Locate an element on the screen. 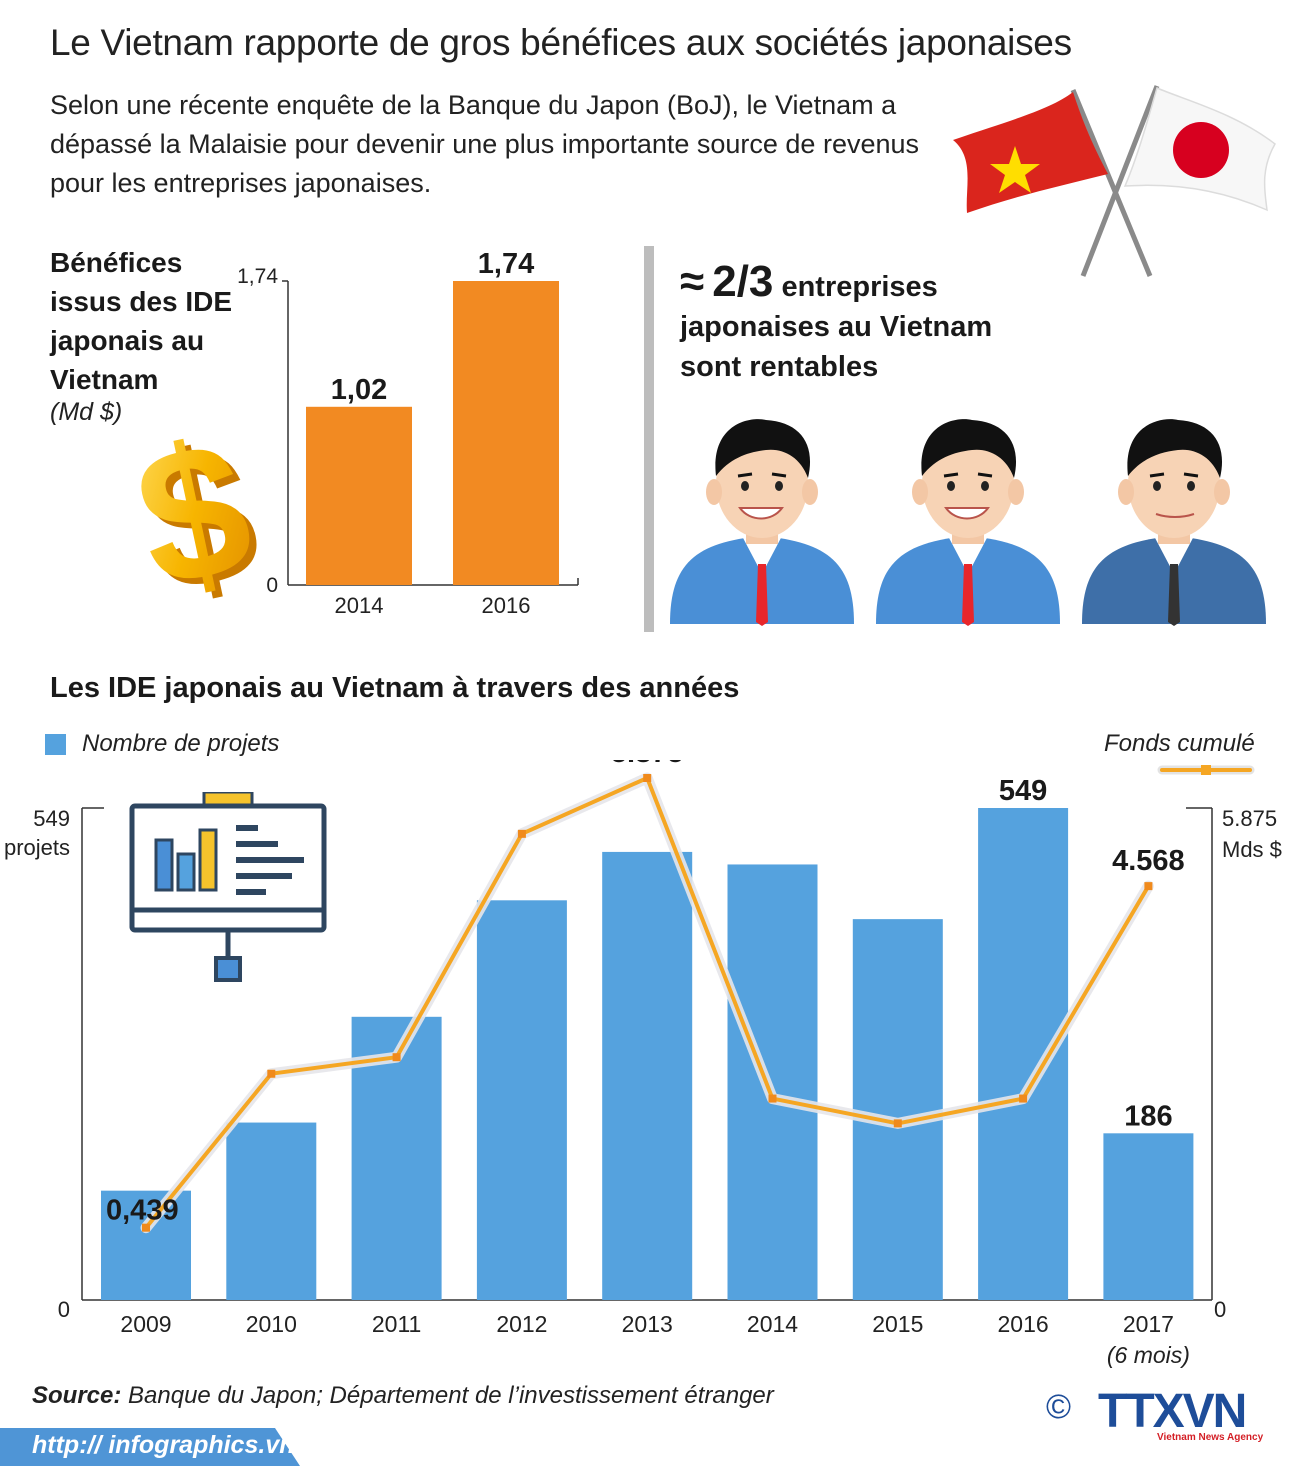 Image resolution: width=1300 pixels, height=1470 pixels. vietnam-flag-icon is located at coordinates (1053, 183).